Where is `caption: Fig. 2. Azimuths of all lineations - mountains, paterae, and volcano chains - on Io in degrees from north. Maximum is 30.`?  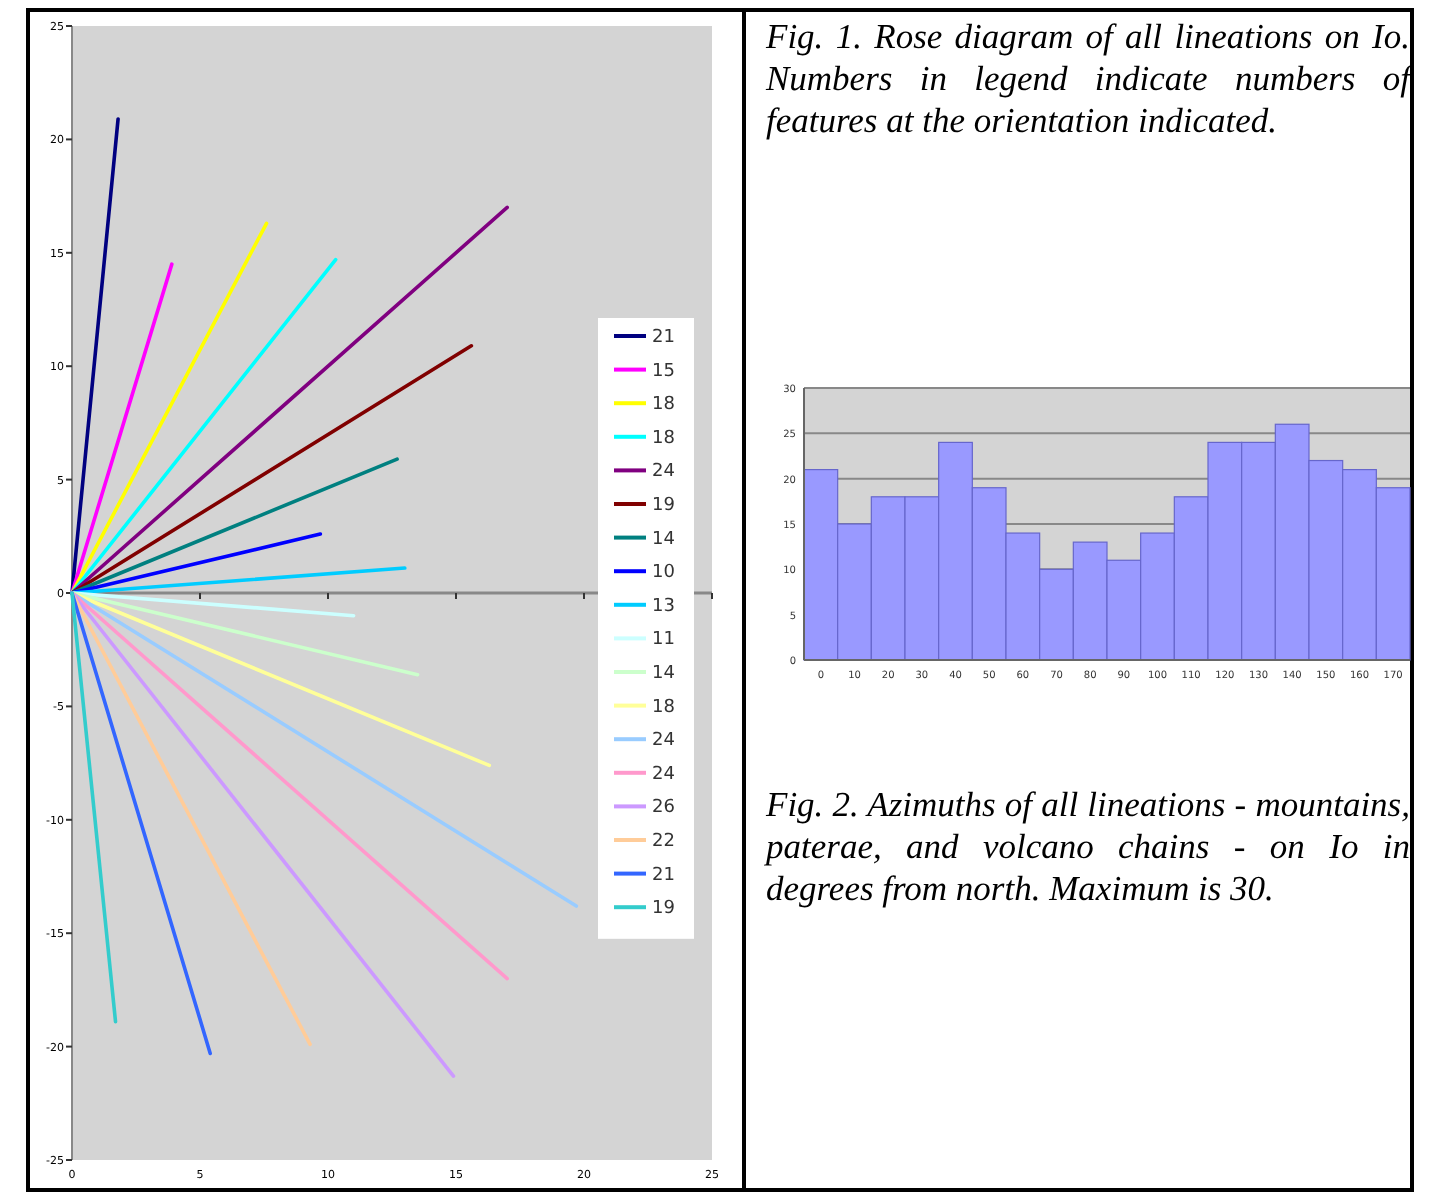
caption: Fig. 2. Azimuths of all lineations - mountains, paterae, and volcano chains - on Io in degrees from north. Maximum is 30. is located at coordinates (1088, 847).